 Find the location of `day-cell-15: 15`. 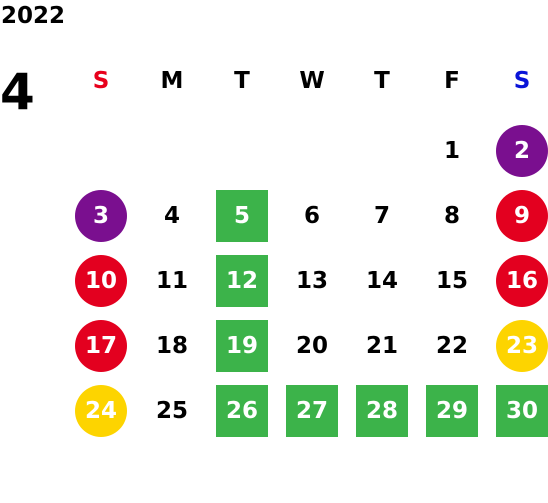

day-cell-15: 15 is located at coordinates (451, 281).